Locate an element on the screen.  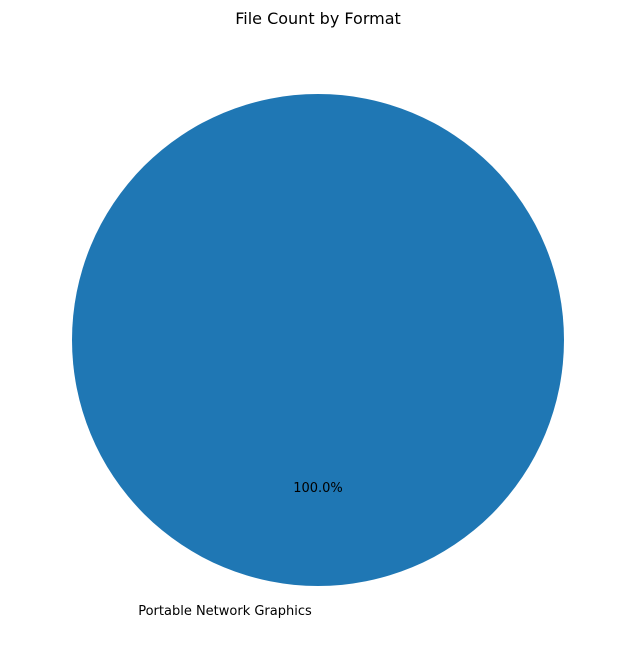
chart-title: File Count by Format is located at coordinates (318, 18).